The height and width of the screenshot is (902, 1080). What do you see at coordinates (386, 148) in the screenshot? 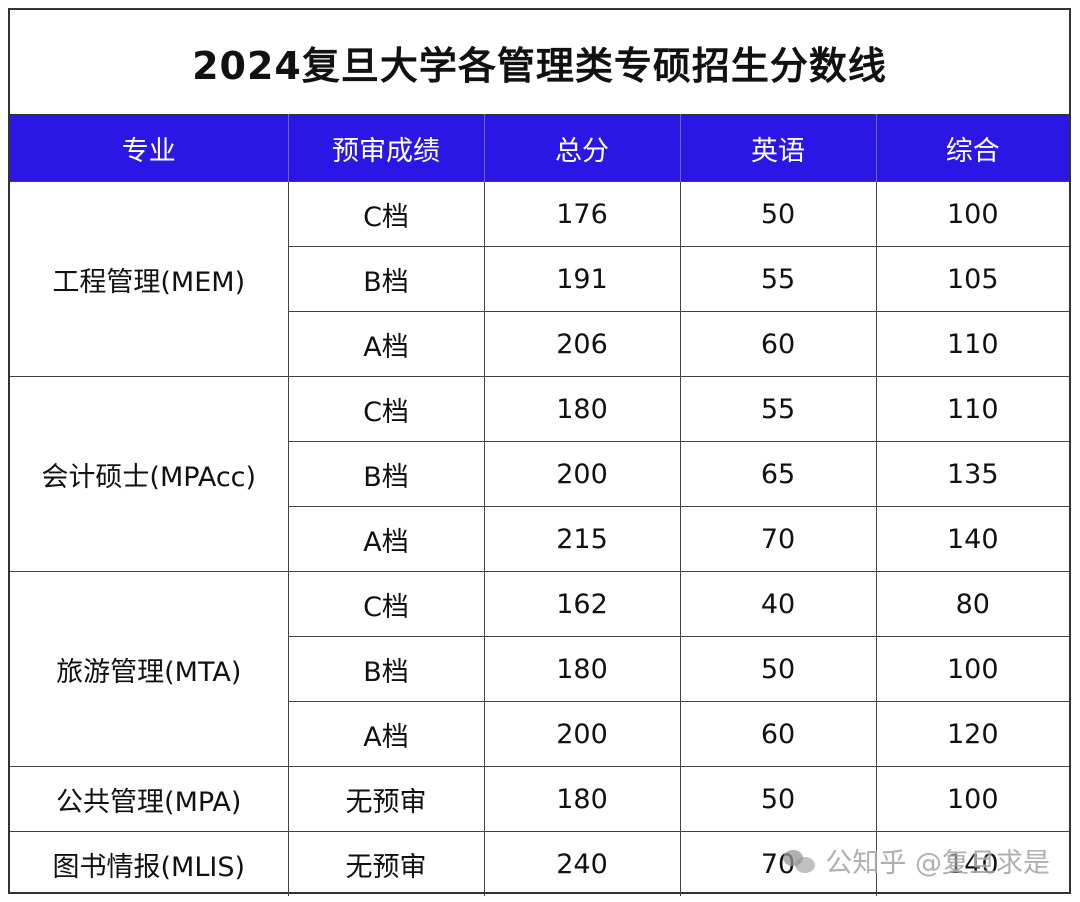
I see `header-pre-review: 预审成绩` at bounding box center [386, 148].